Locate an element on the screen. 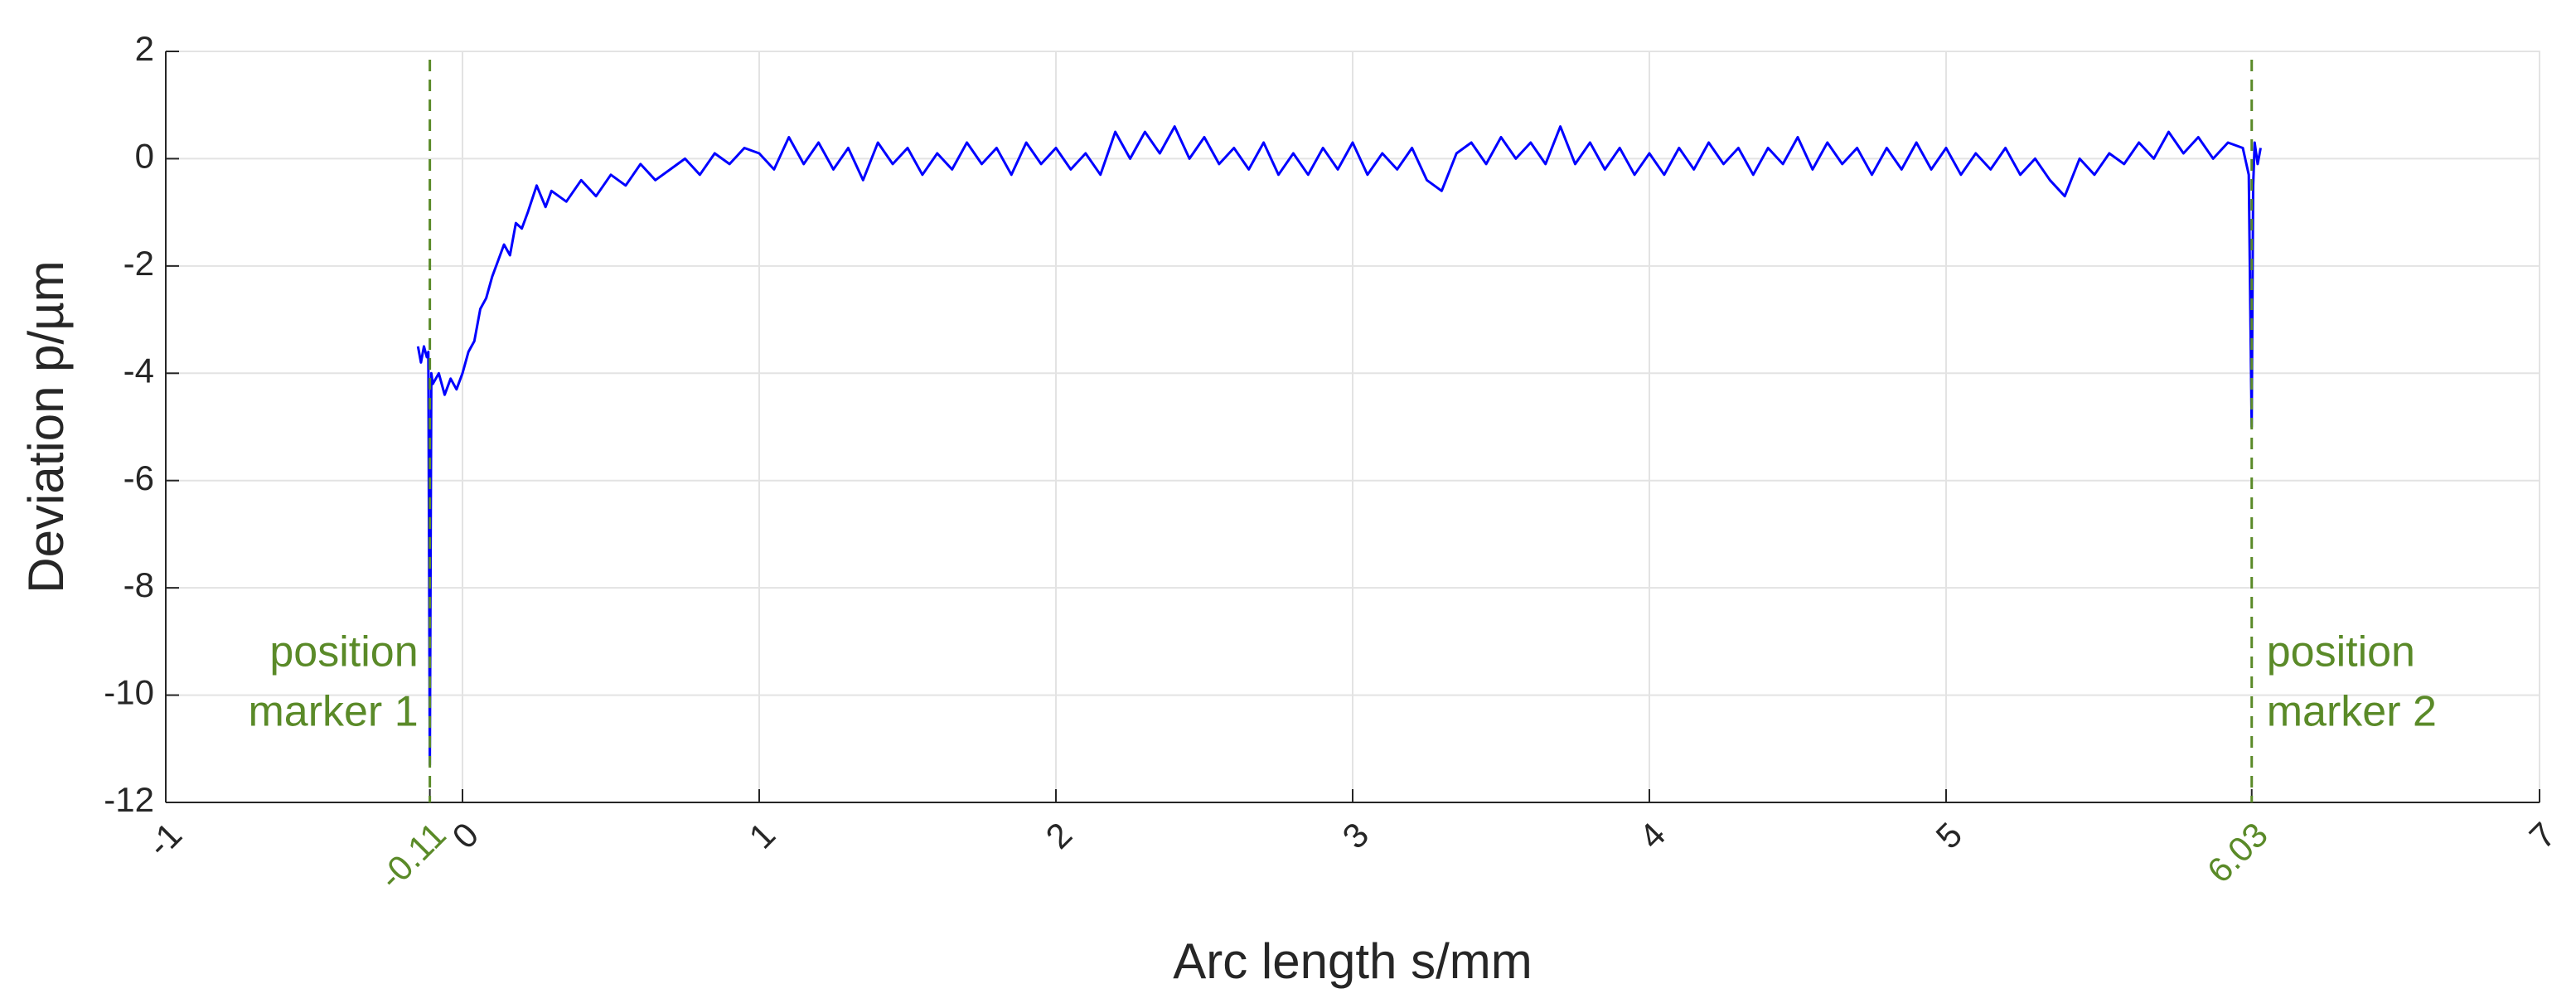 The image size is (2576, 1008). x-tick-label: 0 is located at coordinates (465, 835).